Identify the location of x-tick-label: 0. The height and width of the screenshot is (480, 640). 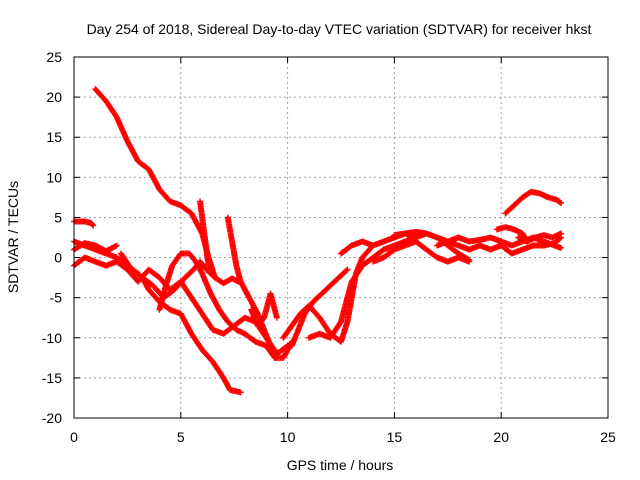
(74, 437).